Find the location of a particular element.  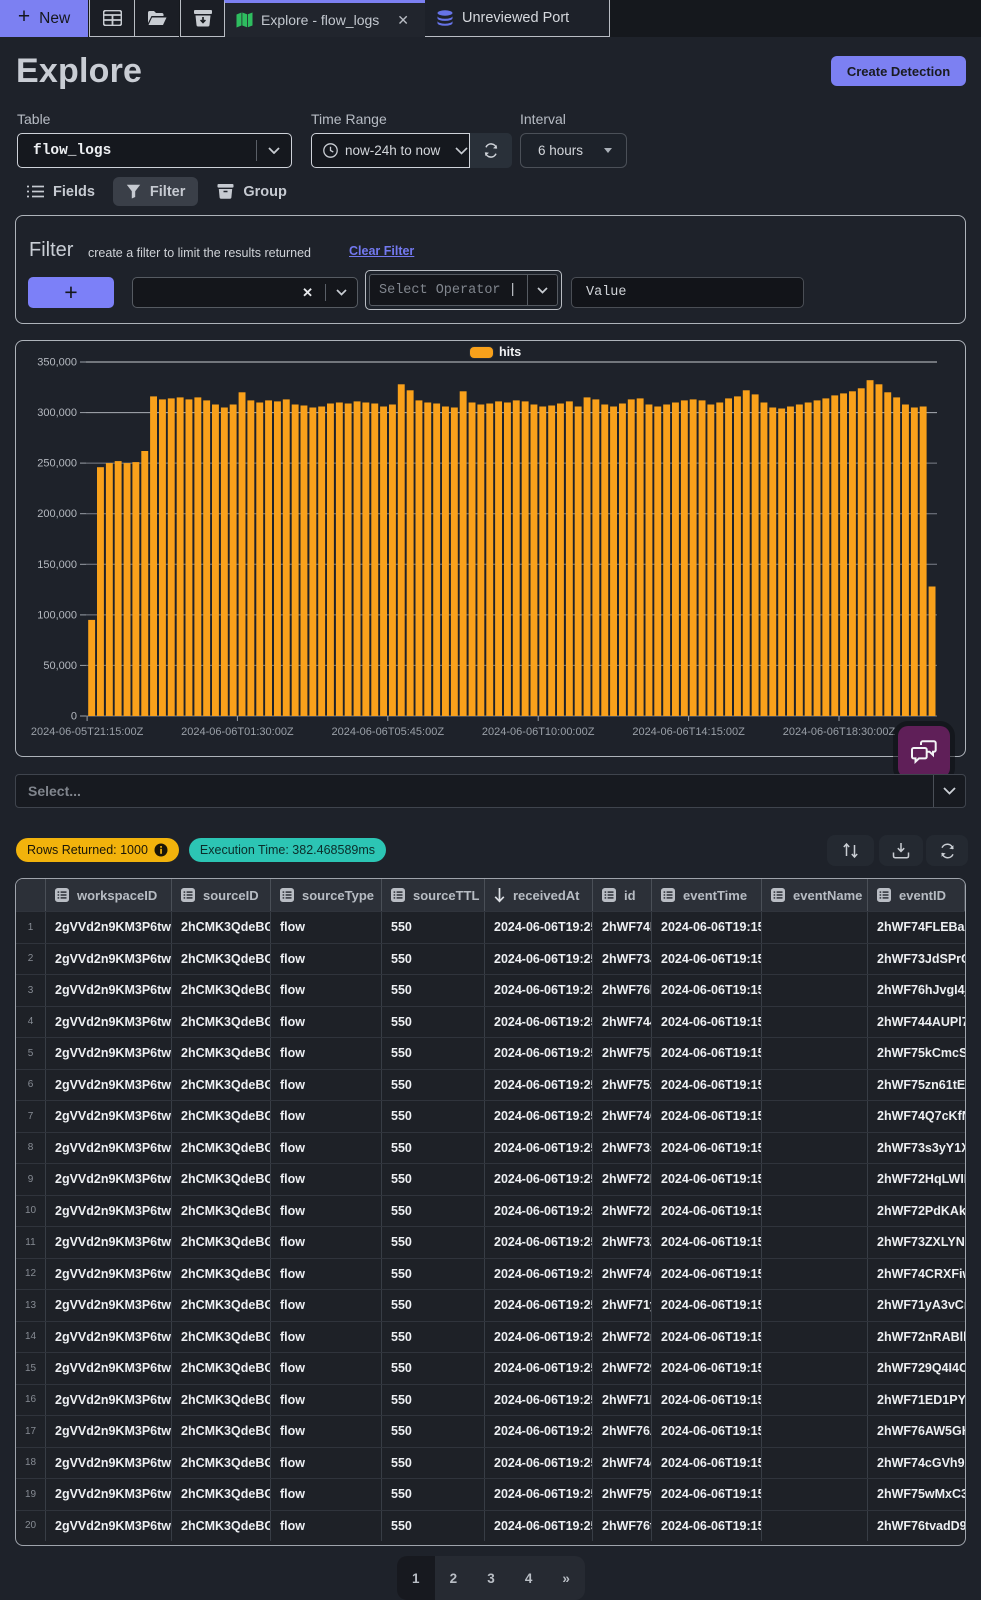

svg-text: 100,000 is located at coordinates (57, 615).